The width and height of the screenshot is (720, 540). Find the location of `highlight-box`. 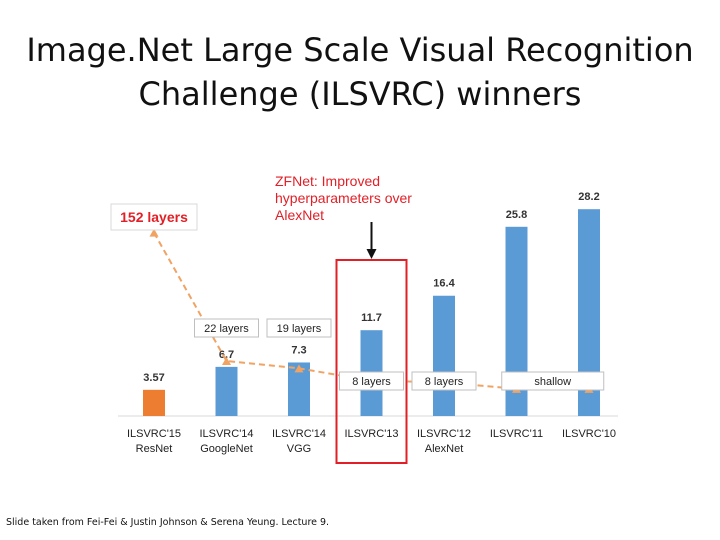

highlight-box is located at coordinates (371, 361).